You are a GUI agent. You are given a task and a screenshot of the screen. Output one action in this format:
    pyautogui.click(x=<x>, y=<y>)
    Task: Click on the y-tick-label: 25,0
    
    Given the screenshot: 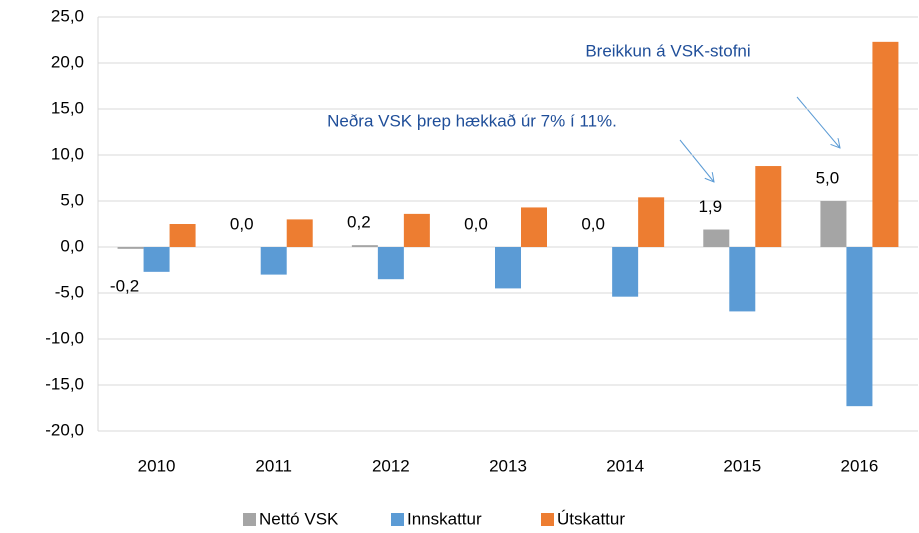 What is the action you would take?
    pyautogui.click(x=67, y=15)
    